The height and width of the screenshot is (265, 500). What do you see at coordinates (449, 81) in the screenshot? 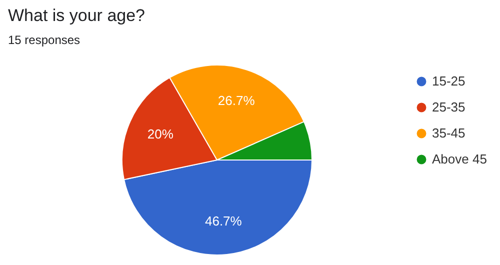
I see `legend-label: 15-25` at bounding box center [449, 81].